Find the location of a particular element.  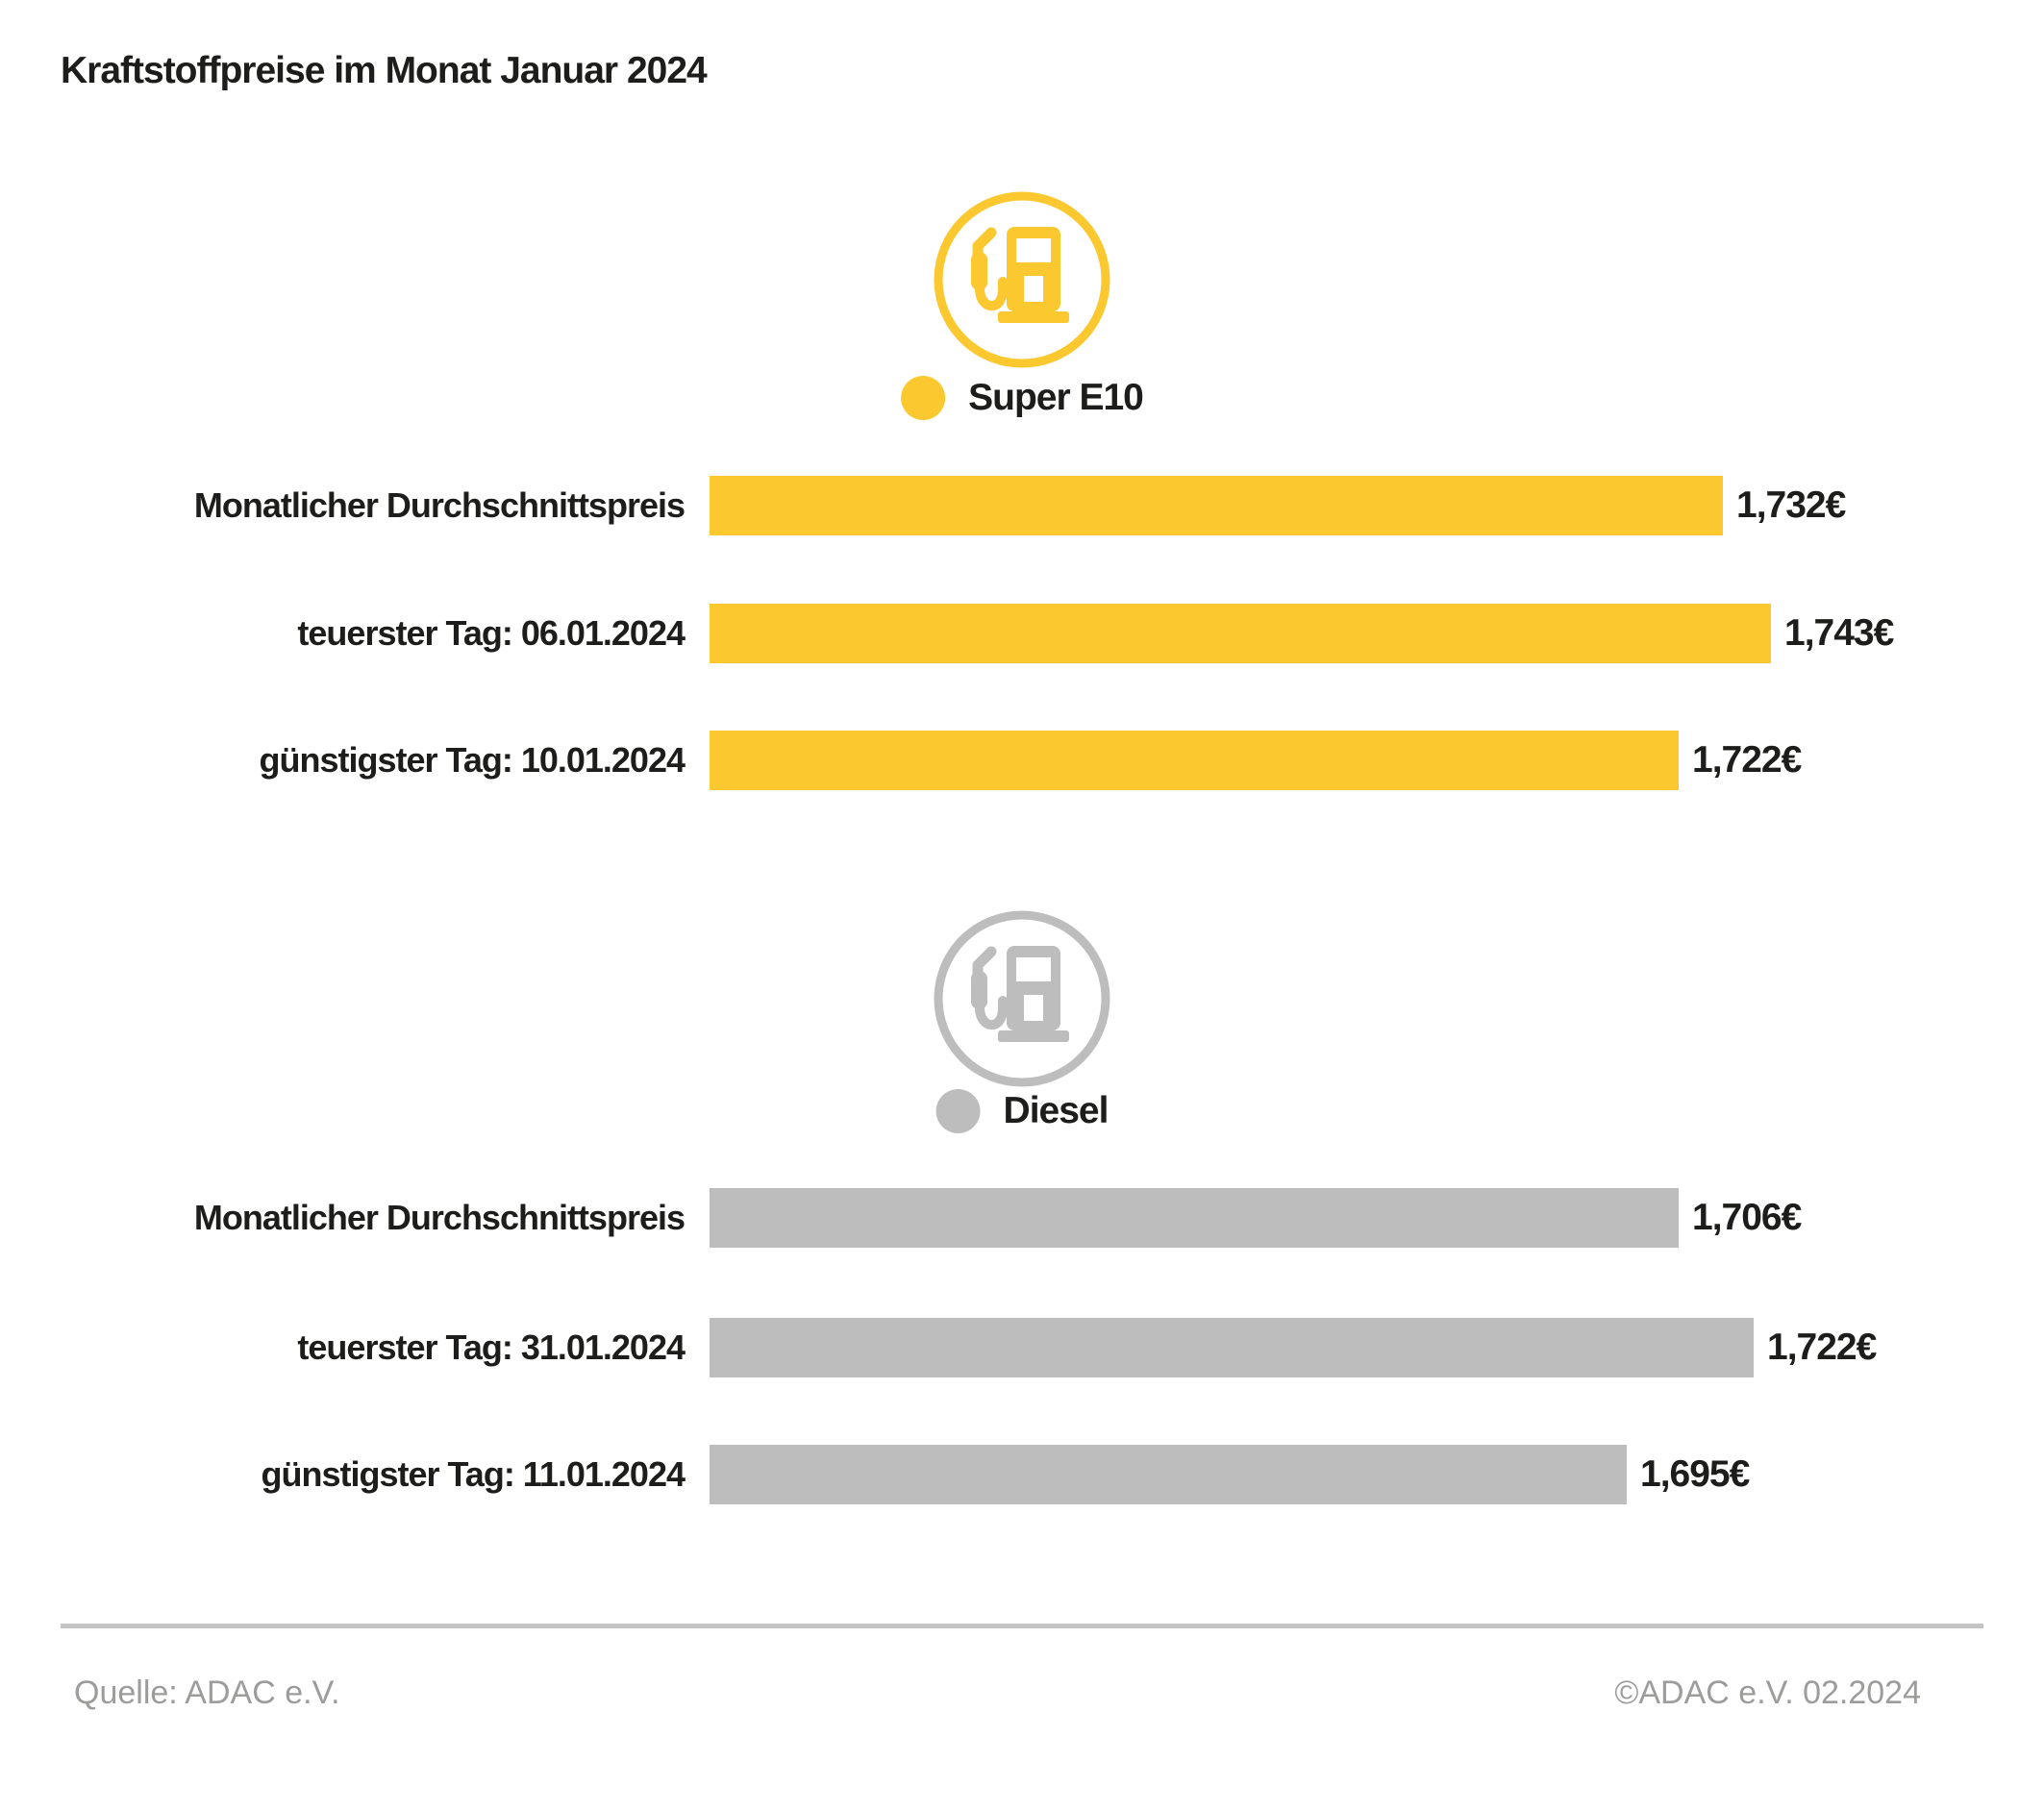

page-title: Kraftstoffpreise im Monat Januar 2024 is located at coordinates (384, 70).